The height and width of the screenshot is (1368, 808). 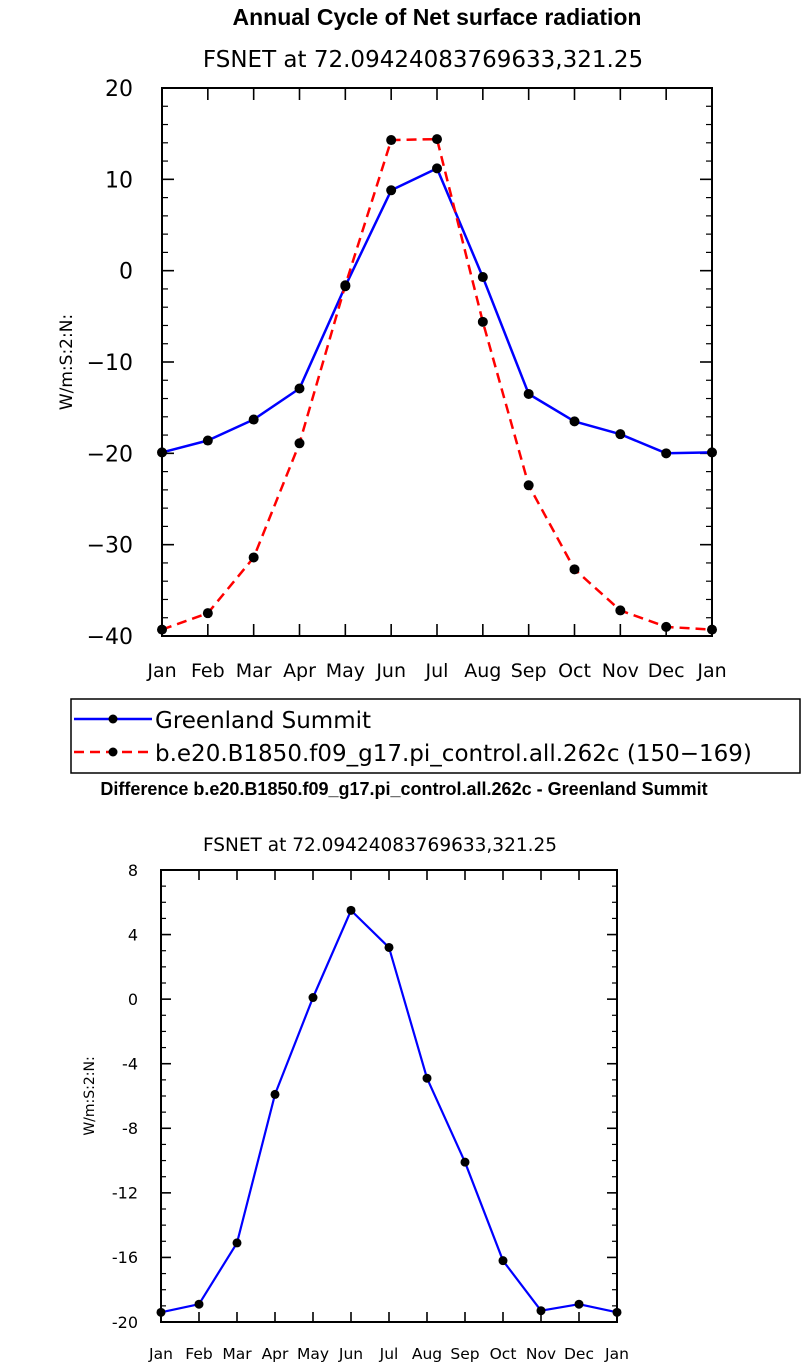 What do you see at coordinates (67, 362) in the screenshot?
I see `chart1-y-axis-label: W/m:S:2:N:` at bounding box center [67, 362].